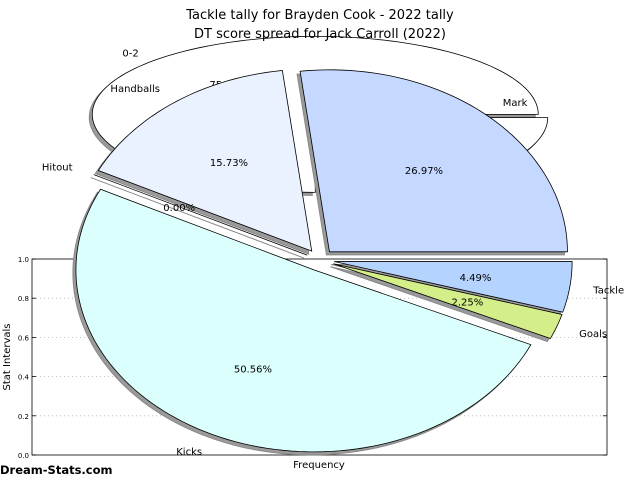 This screenshot has width=640, height=480. What do you see at coordinates (515, 103) in the screenshot?
I see `pie-main-label-mark: Mark` at bounding box center [515, 103].